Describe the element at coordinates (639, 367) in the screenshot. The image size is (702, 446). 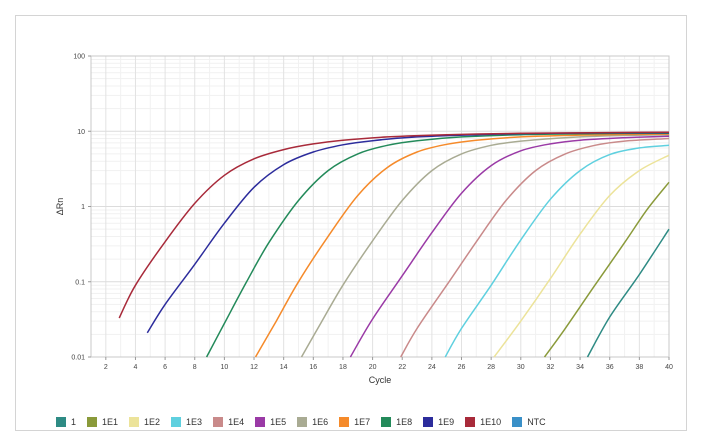
I see `x-tick-label: 38` at that location.